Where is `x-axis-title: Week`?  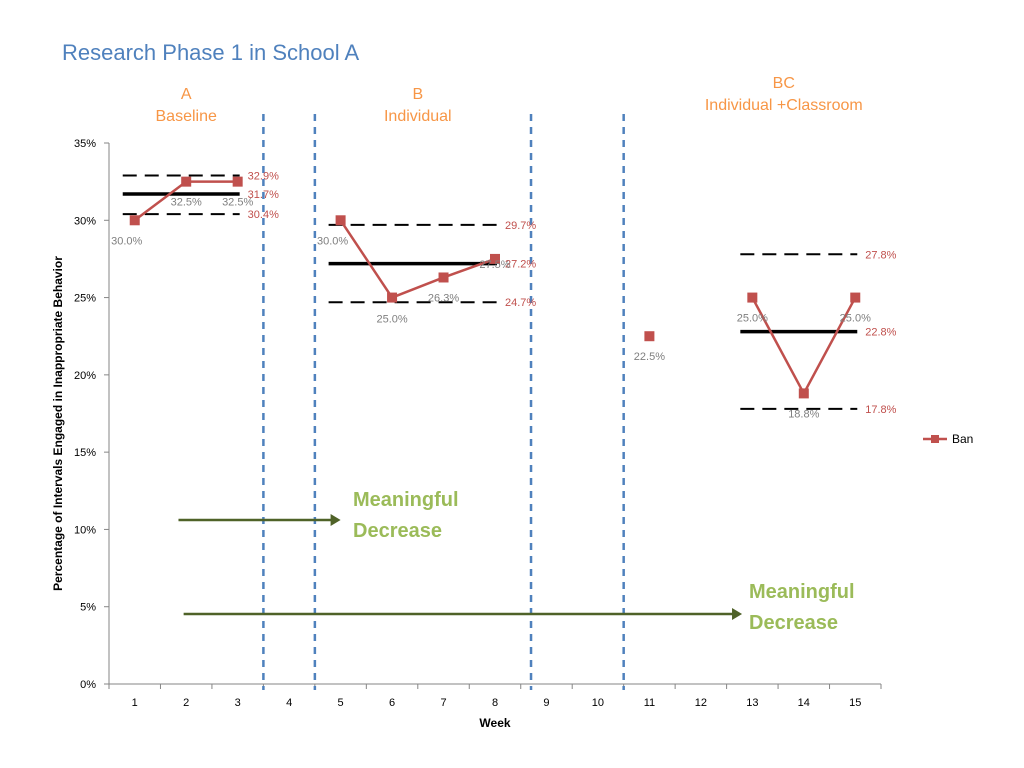
x-axis-title: Week is located at coordinates (494, 723).